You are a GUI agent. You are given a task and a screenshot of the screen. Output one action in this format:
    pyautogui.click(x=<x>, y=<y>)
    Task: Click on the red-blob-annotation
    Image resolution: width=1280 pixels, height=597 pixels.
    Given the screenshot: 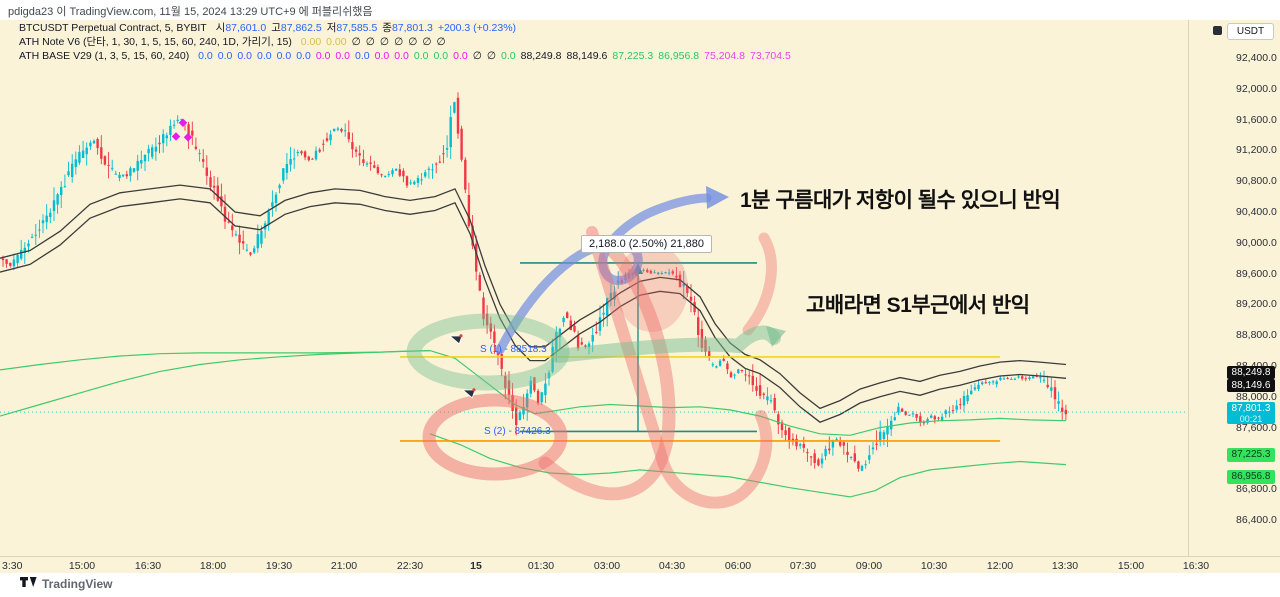 What is the action you would take?
    pyautogui.click(x=652, y=288)
    